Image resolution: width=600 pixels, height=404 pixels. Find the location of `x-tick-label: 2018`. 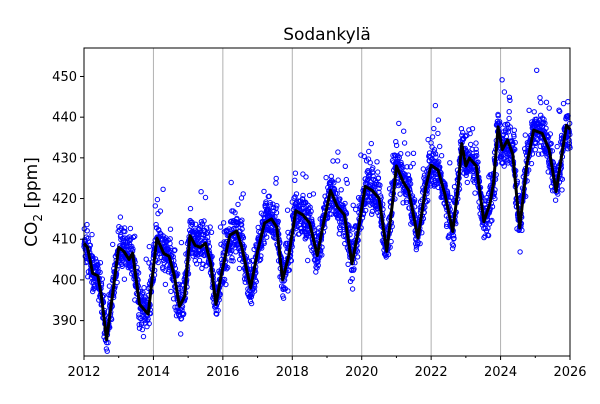

x-tick-label: 2018 is located at coordinates (292, 372).